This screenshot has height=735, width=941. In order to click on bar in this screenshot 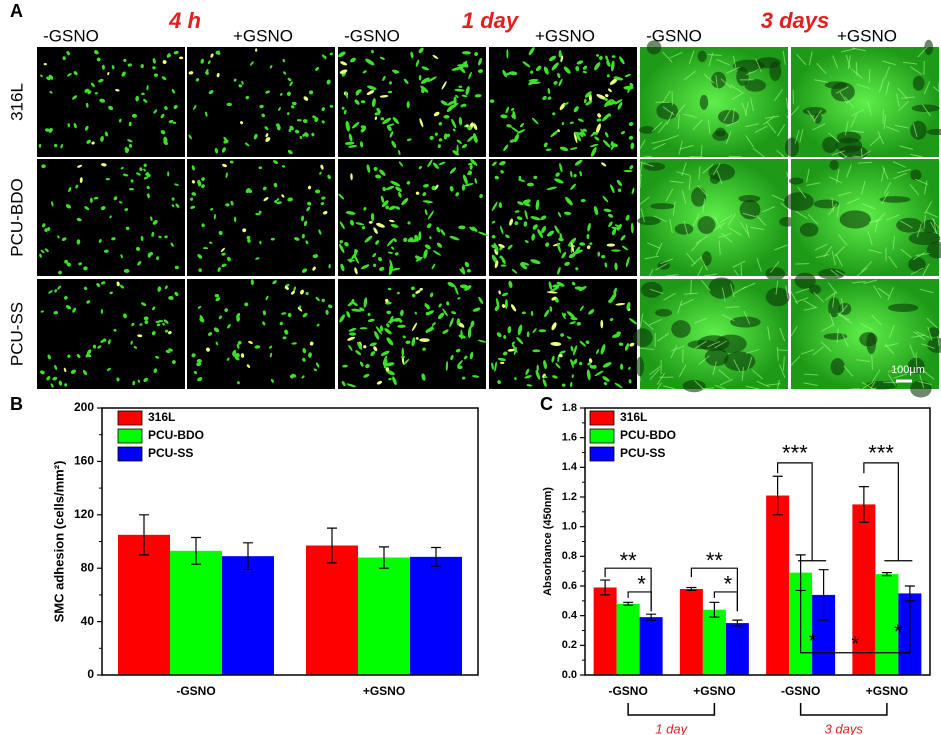, I will do `click(691, 631)`.